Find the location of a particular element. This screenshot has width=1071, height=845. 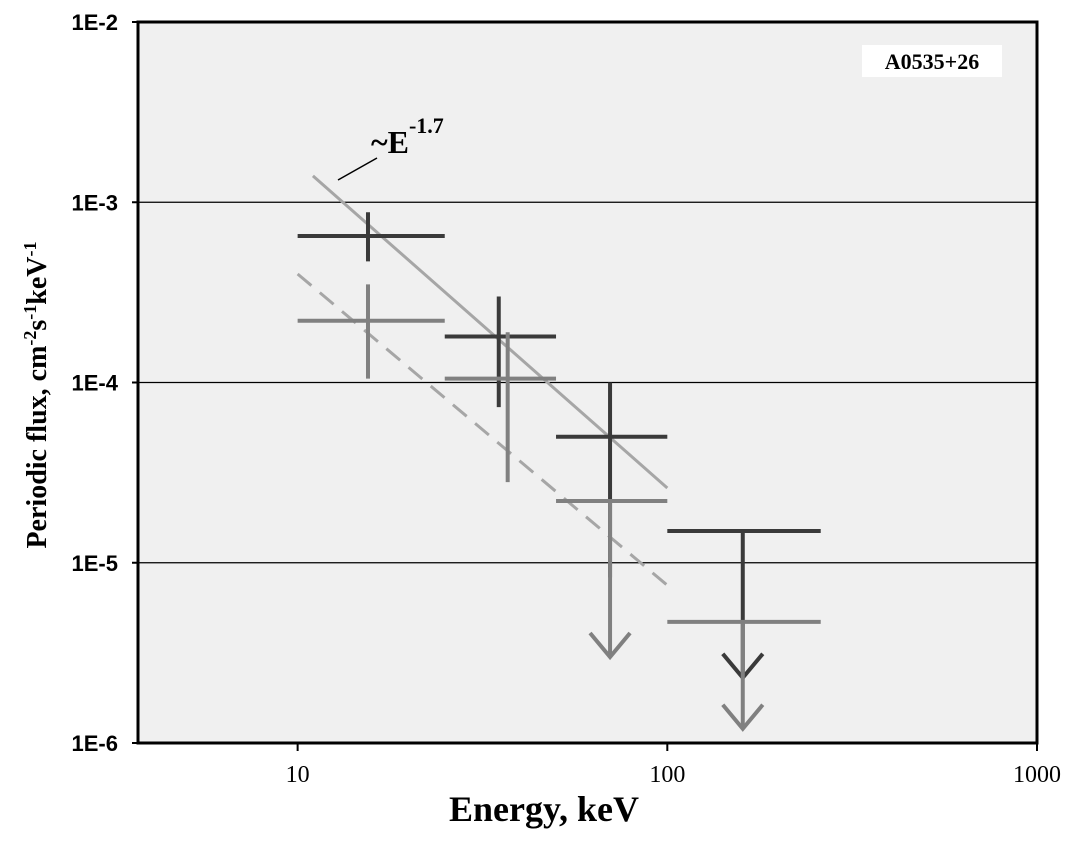

power-law-annotation: ~E-1.7 is located at coordinates (407, 136).